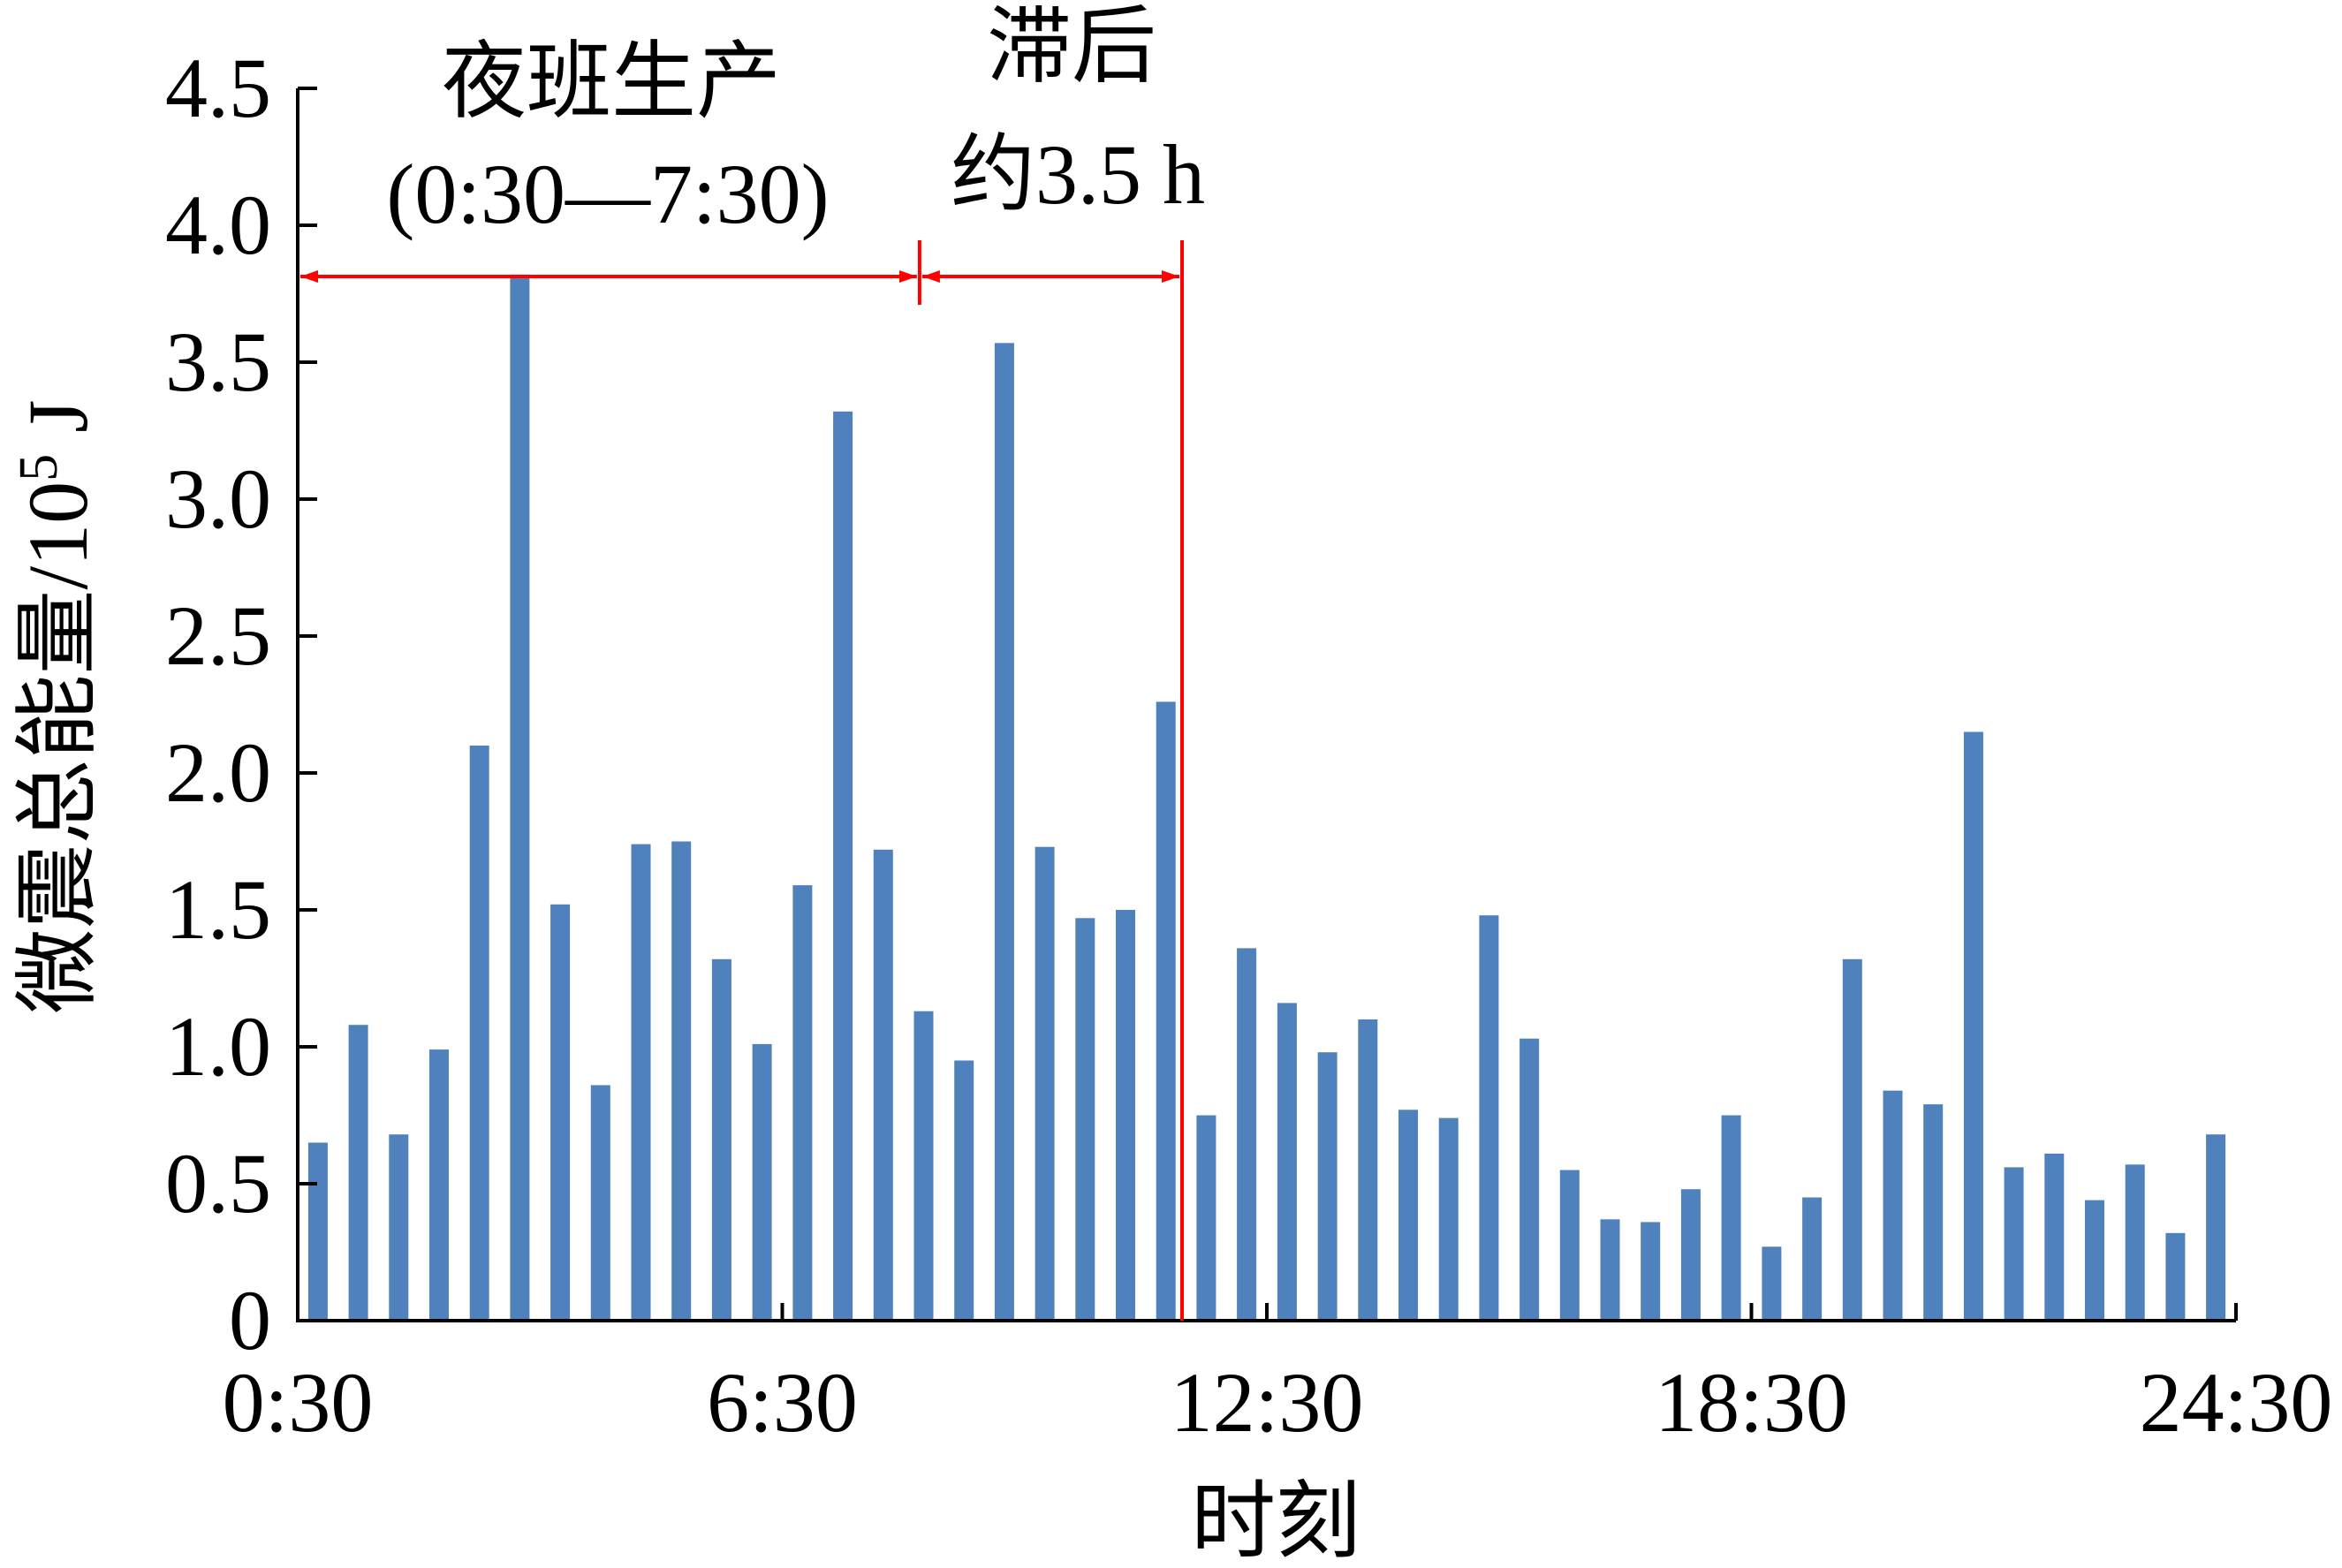 The height and width of the screenshot is (1568, 2342). What do you see at coordinates (218, 88) in the screenshot?
I see `y-tick-label: 4.5` at bounding box center [218, 88].